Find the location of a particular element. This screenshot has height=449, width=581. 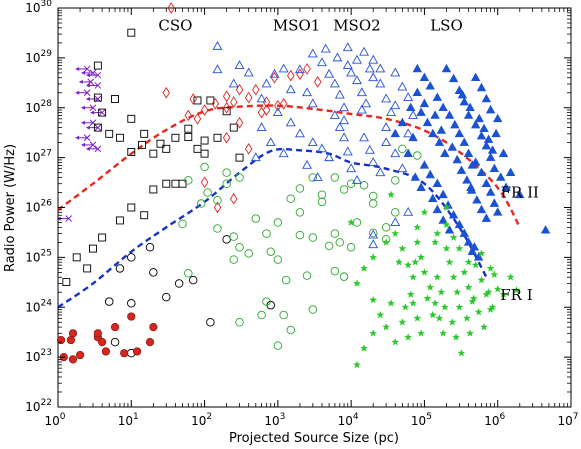

y-tick-label: 1030 is located at coordinates (38, 7).